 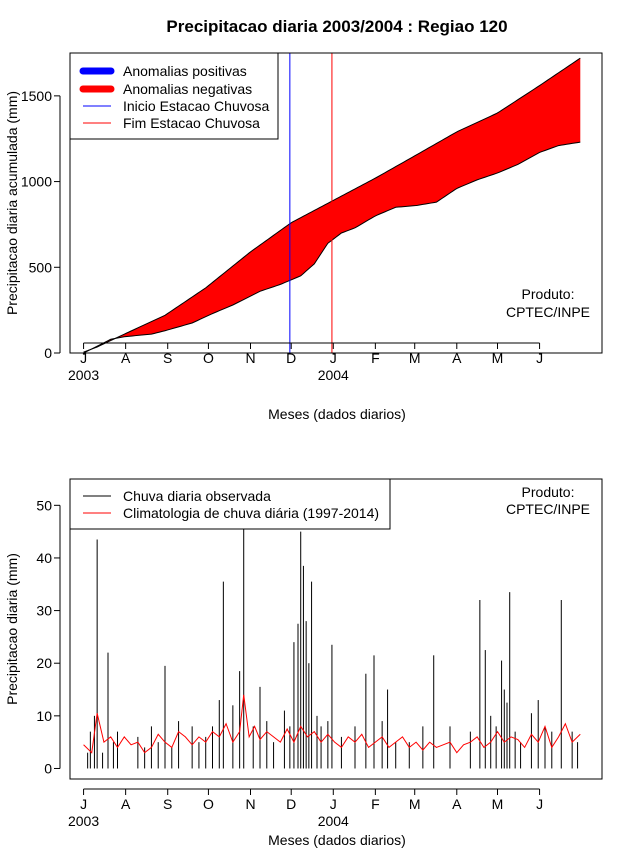 I want to click on y-tick-label: 40, so click(x=44, y=558).